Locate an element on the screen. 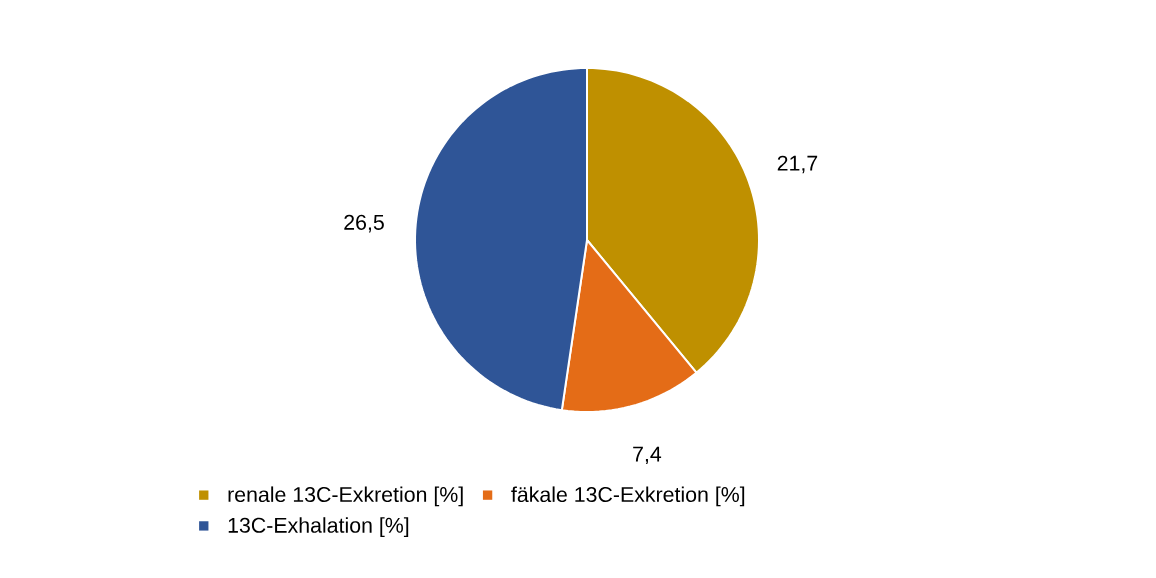 This screenshot has width=1156, height=578. legend-label: fäkale 13C-Exkretion [%] is located at coordinates (628, 496).